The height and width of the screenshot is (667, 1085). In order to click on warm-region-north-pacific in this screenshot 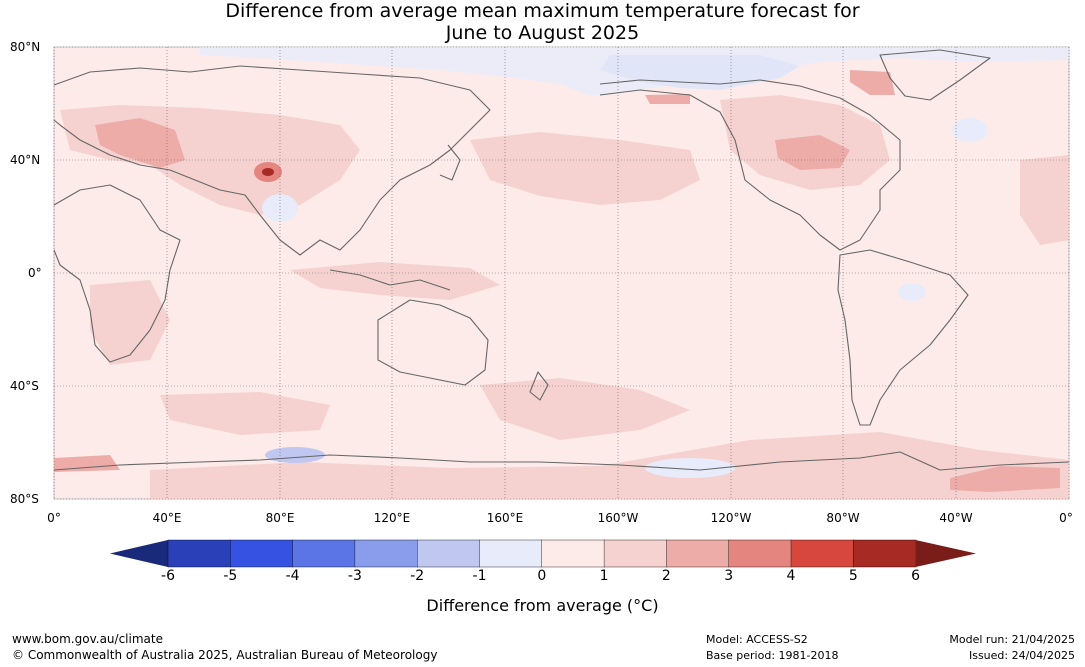, I will do `click(585, 168)`.